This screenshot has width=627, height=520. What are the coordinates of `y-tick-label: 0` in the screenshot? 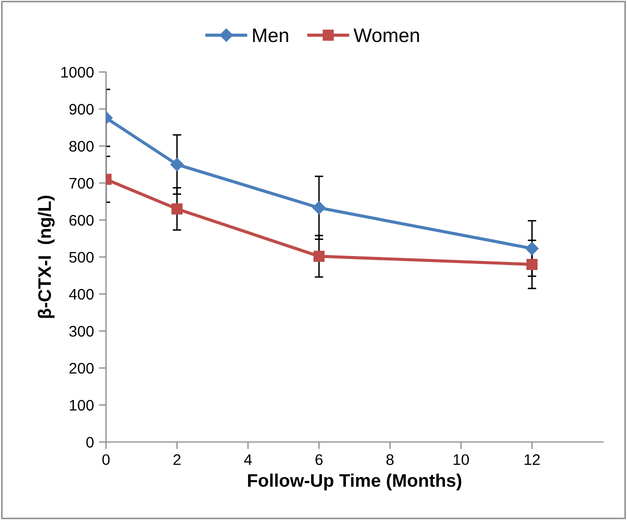 It's located at (90, 442).